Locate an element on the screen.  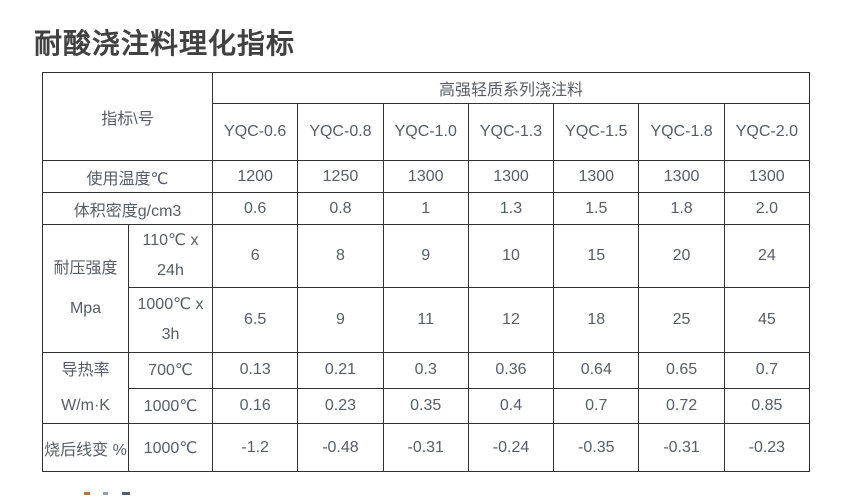
value-cell: 0.72 is located at coordinates (681, 405).